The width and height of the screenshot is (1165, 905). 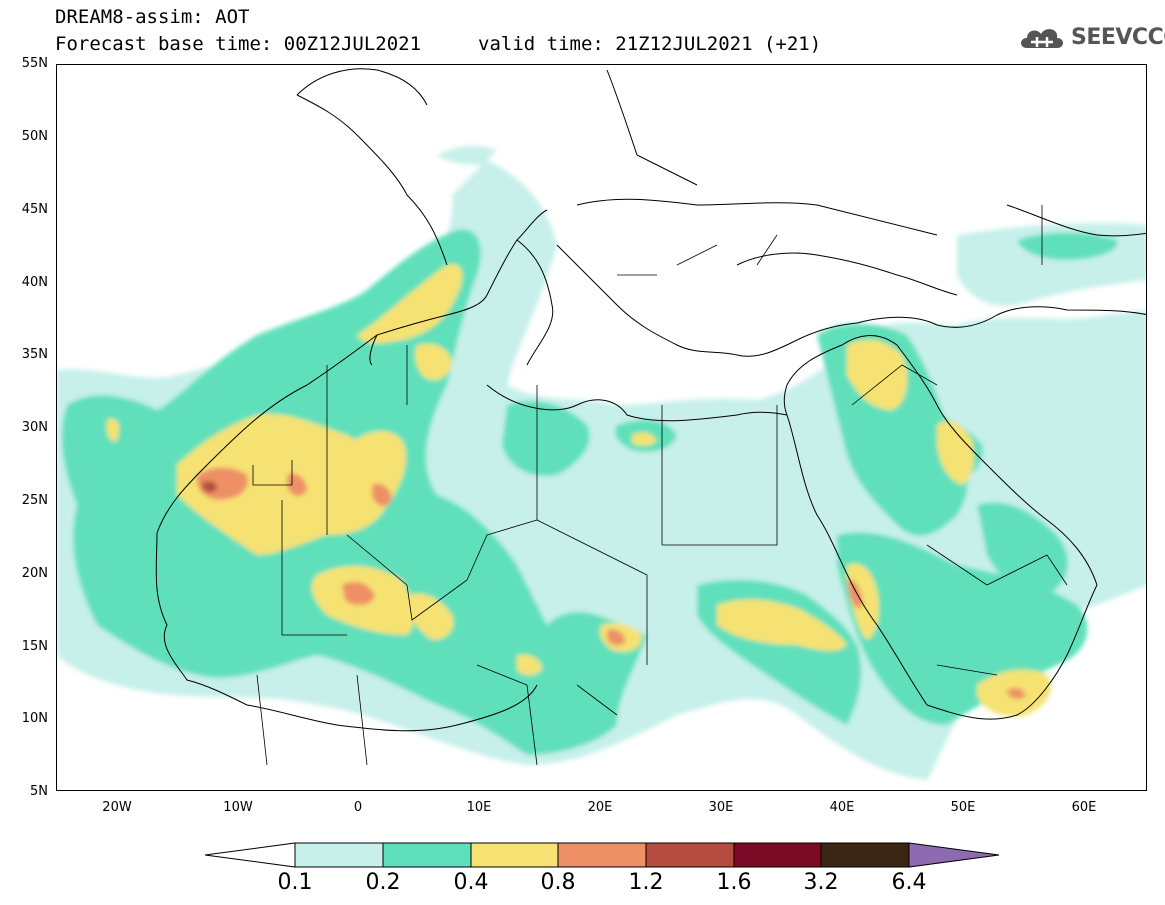 I want to click on lat-label-45n: 45N, so click(x=34, y=209).